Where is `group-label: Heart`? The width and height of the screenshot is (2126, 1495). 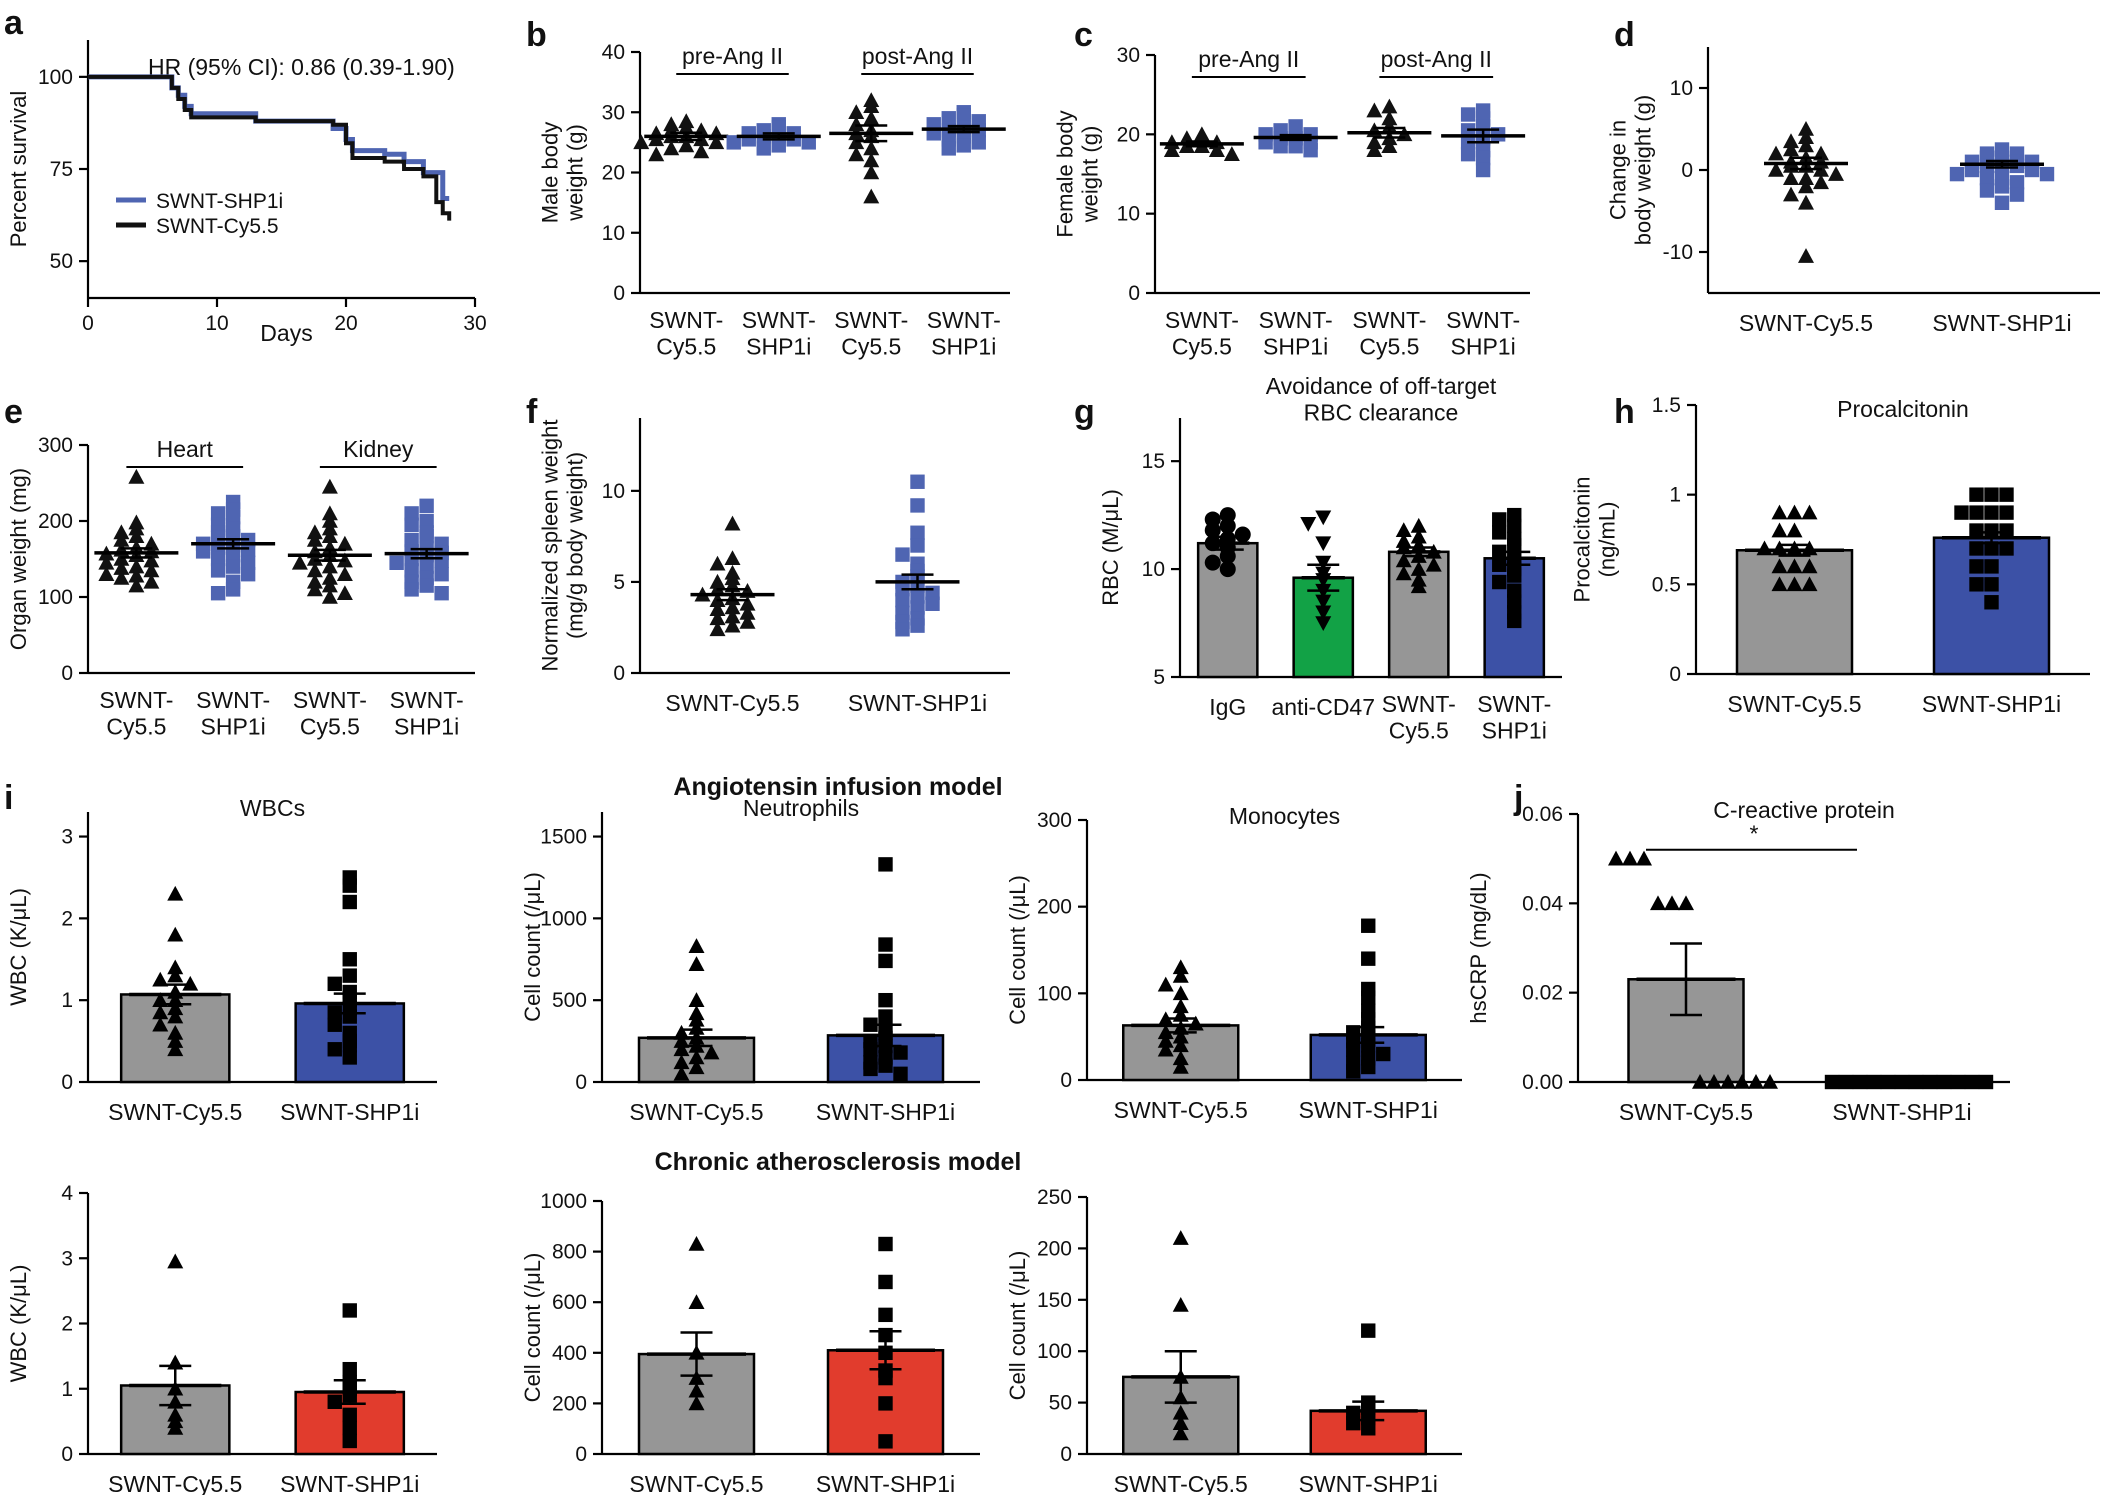
group-label: Heart is located at coordinates (185, 449).